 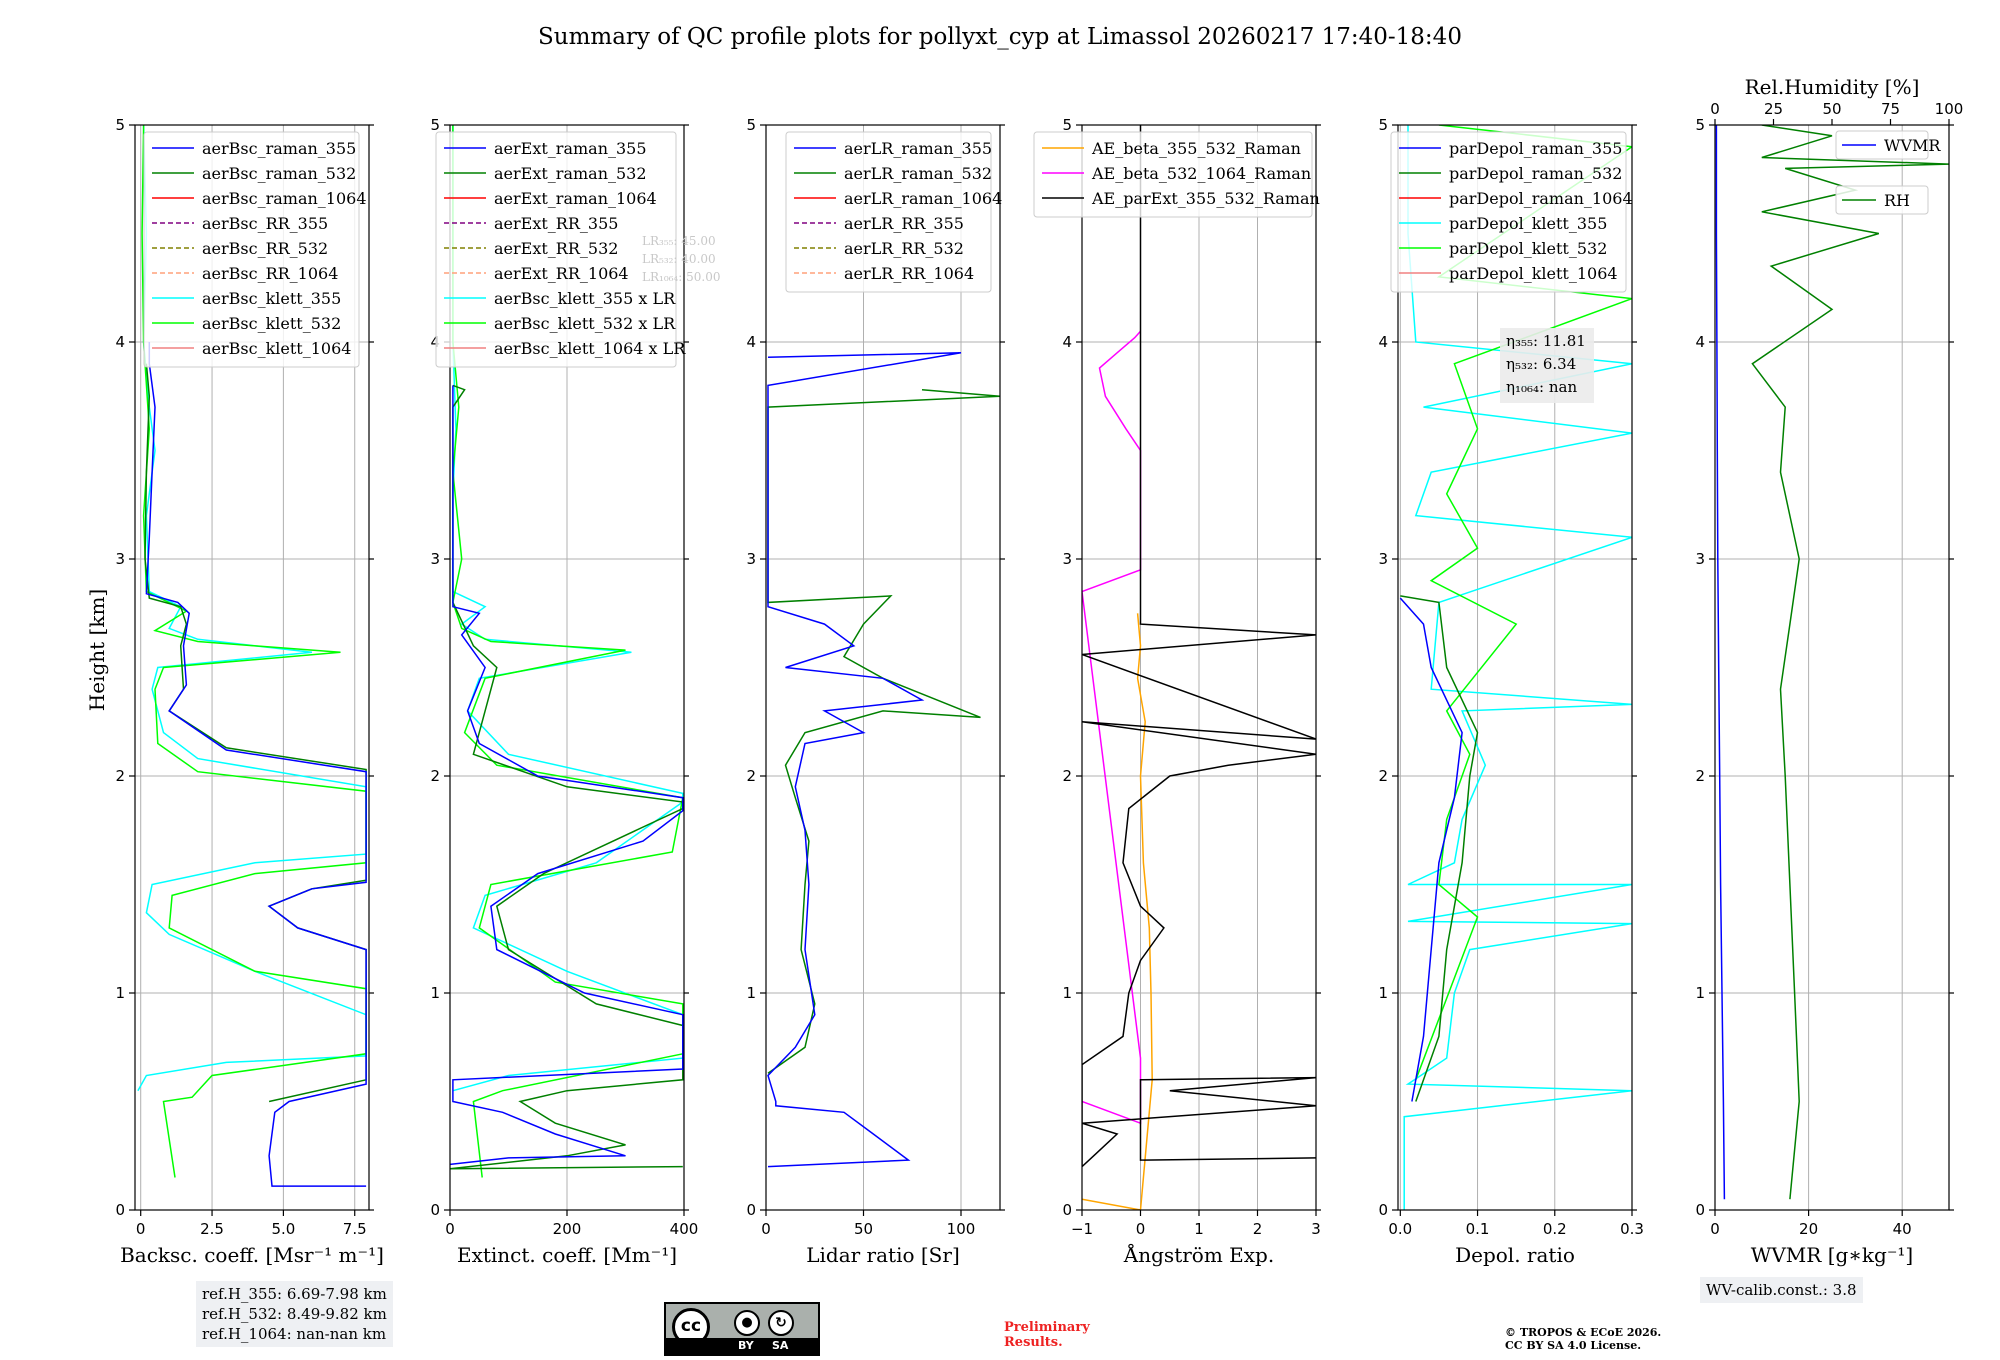 What do you see at coordinates (747, 1323) in the screenshot?
I see `by-person-icon: ●` at bounding box center [747, 1323].